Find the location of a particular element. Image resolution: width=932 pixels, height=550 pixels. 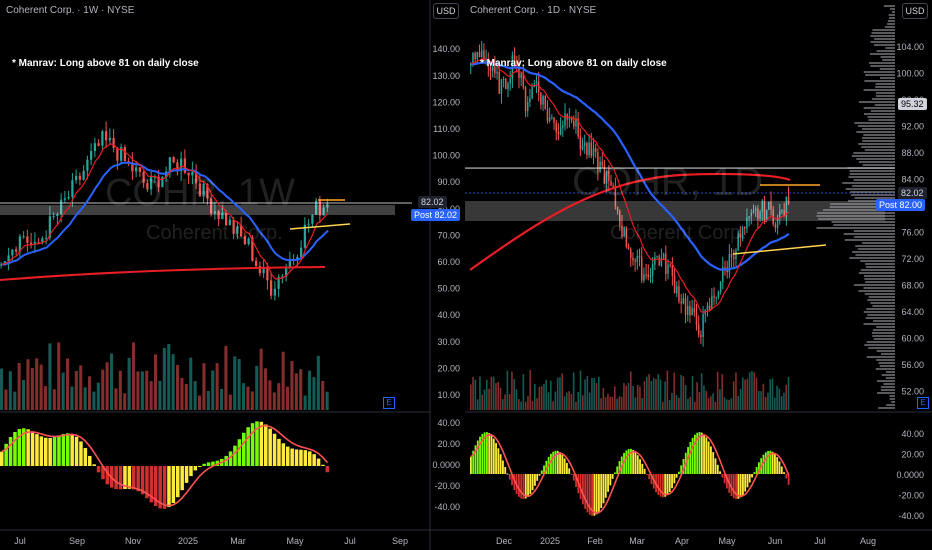

profile-tick-label: 92.00 is located at coordinates (912, 127).